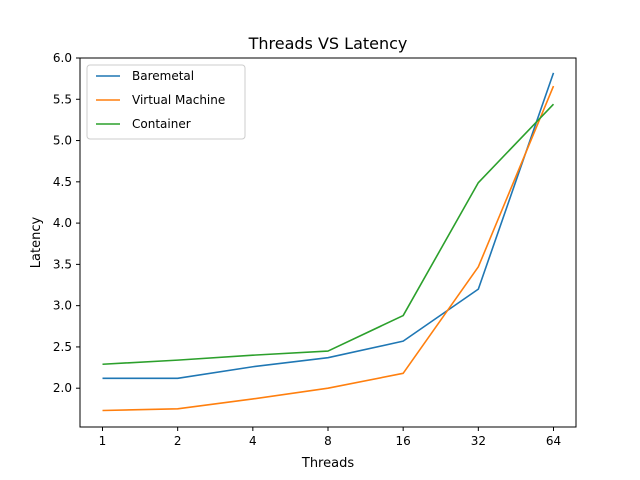 The image size is (640, 480). Describe the element at coordinates (553, 441) in the screenshot. I see `x-tick-label: 64` at that location.